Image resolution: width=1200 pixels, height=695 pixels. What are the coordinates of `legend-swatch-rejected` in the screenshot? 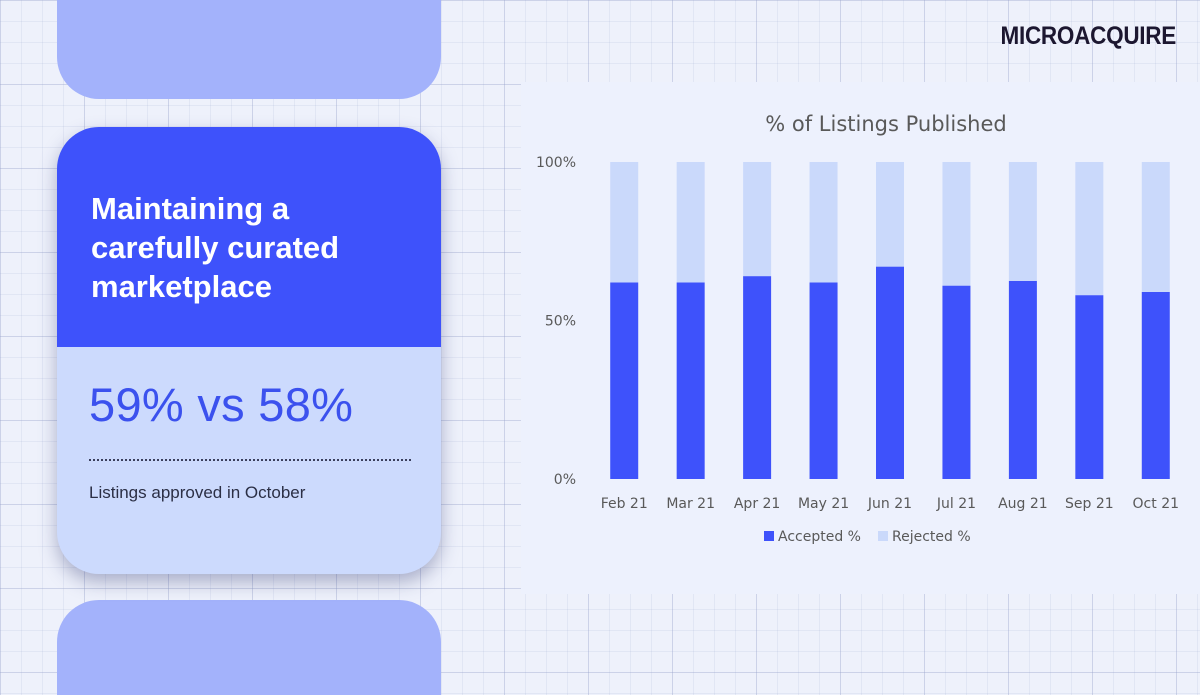 It's located at (883, 536).